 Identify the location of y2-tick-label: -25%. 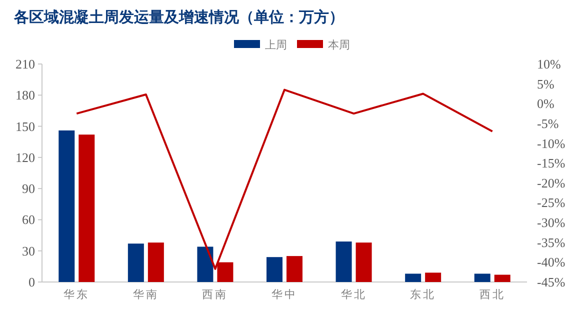
(551, 202).